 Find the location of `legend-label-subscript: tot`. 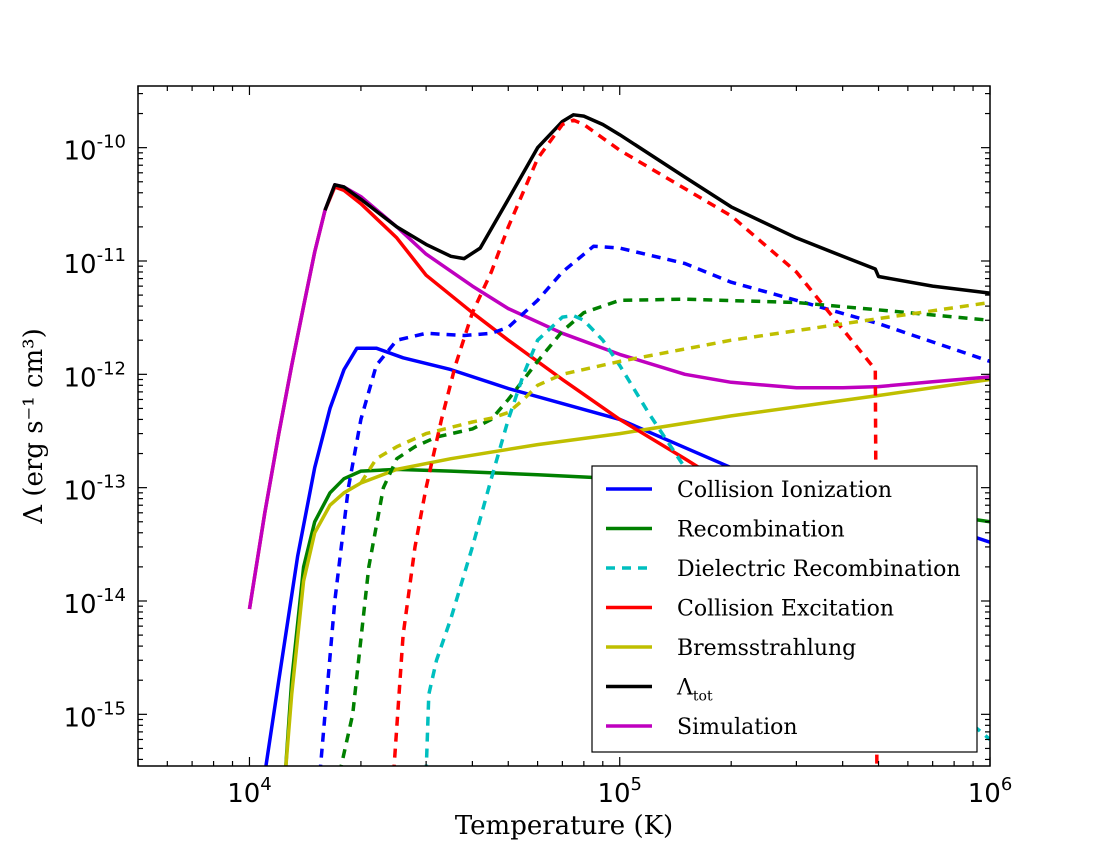

legend-label-subscript: tot is located at coordinates (703, 697).